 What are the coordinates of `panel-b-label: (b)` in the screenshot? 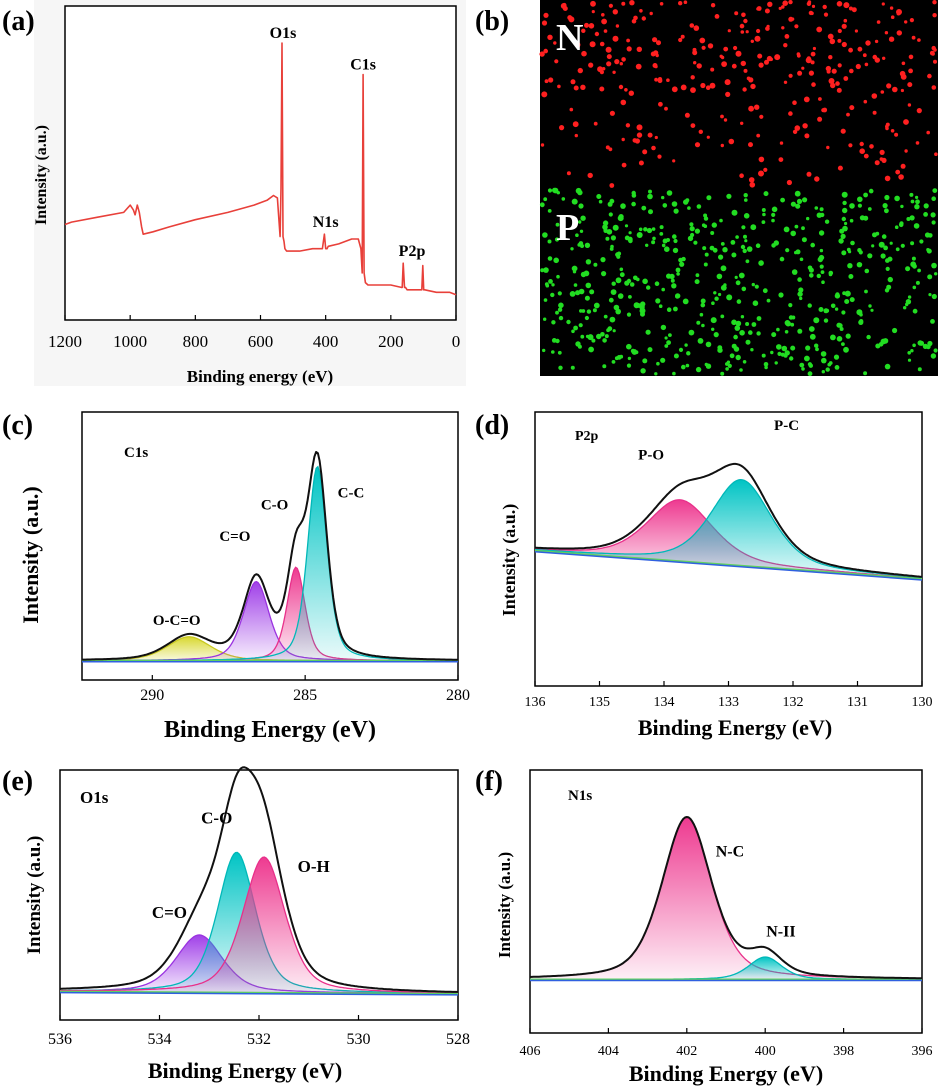 It's located at (492, 21).